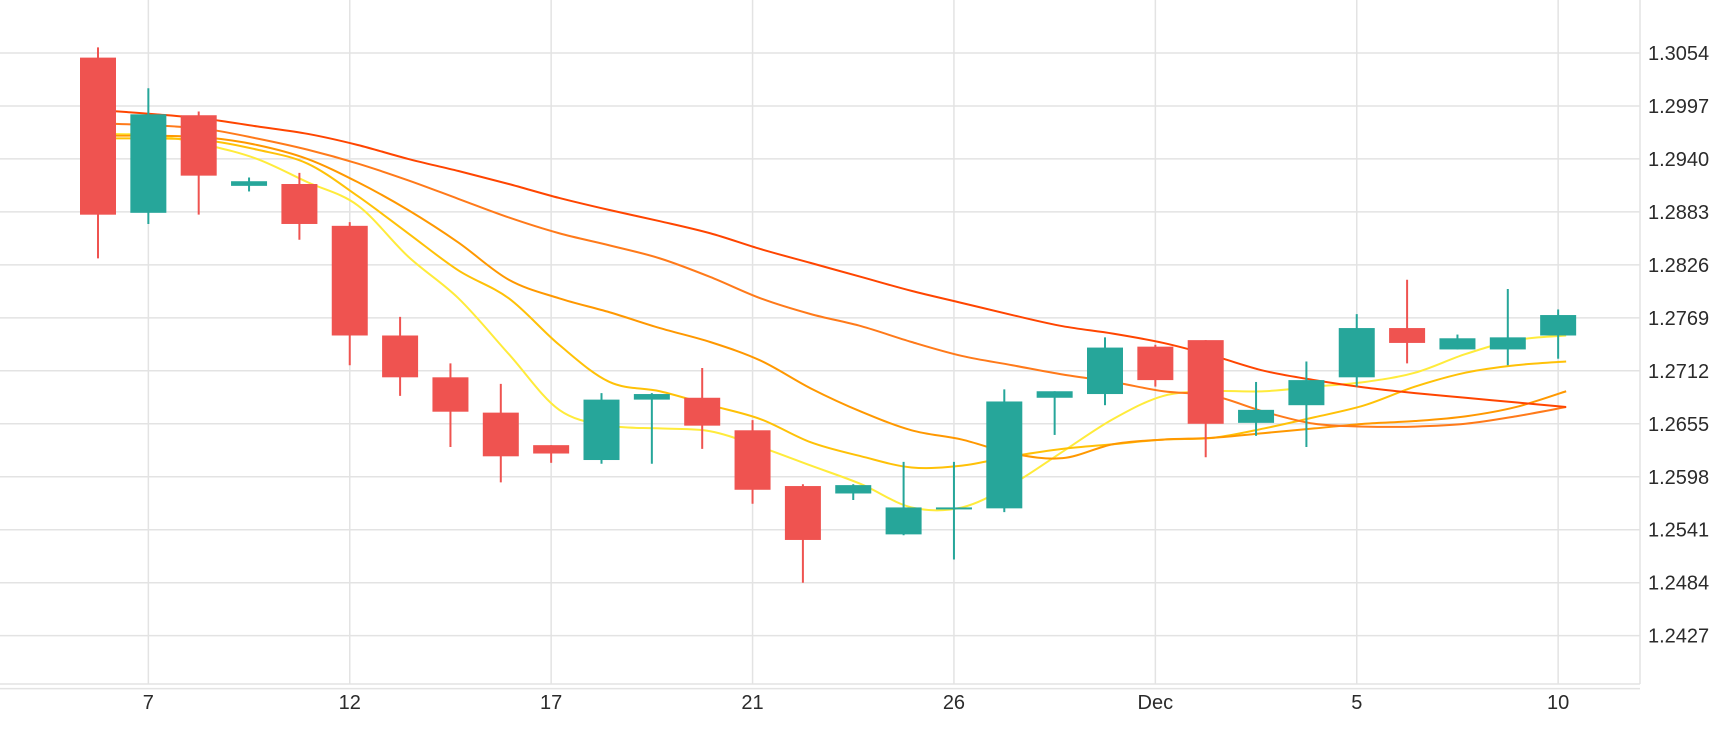 The height and width of the screenshot is (735, 1730). Describe the element at coordinates (1678, 266) in the screenshot. I see `y-tick-label: 1.2826` at that location.